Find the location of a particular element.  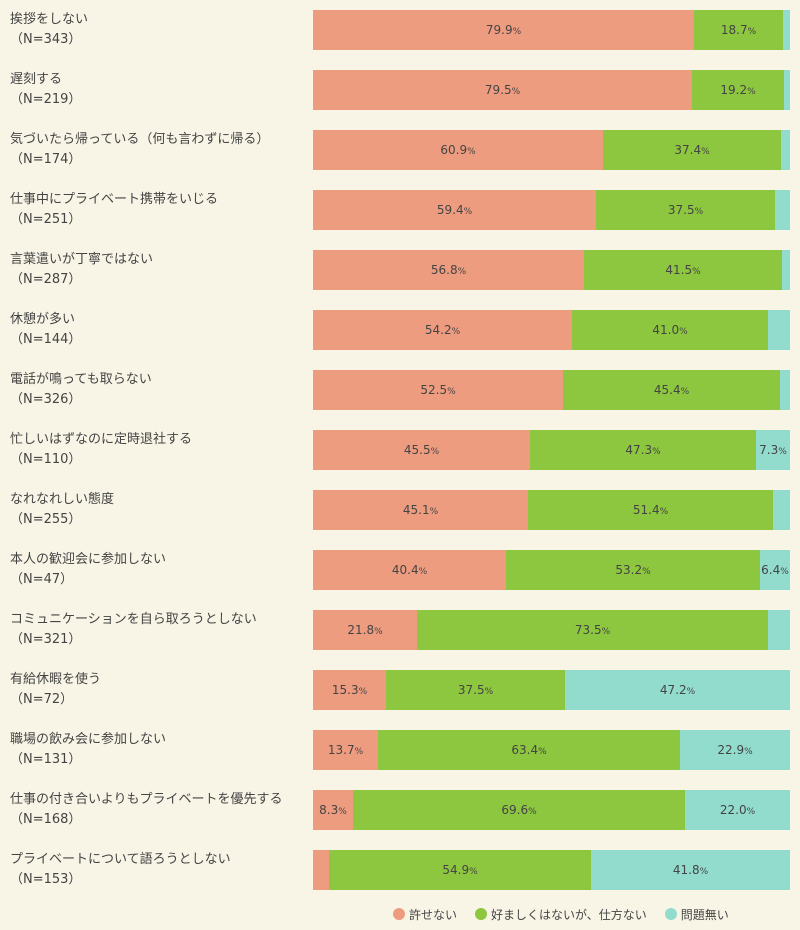

category-label: 仕事の付き合いよりもプライベートを優先する （N=168） is located at coordinates (146, 810).